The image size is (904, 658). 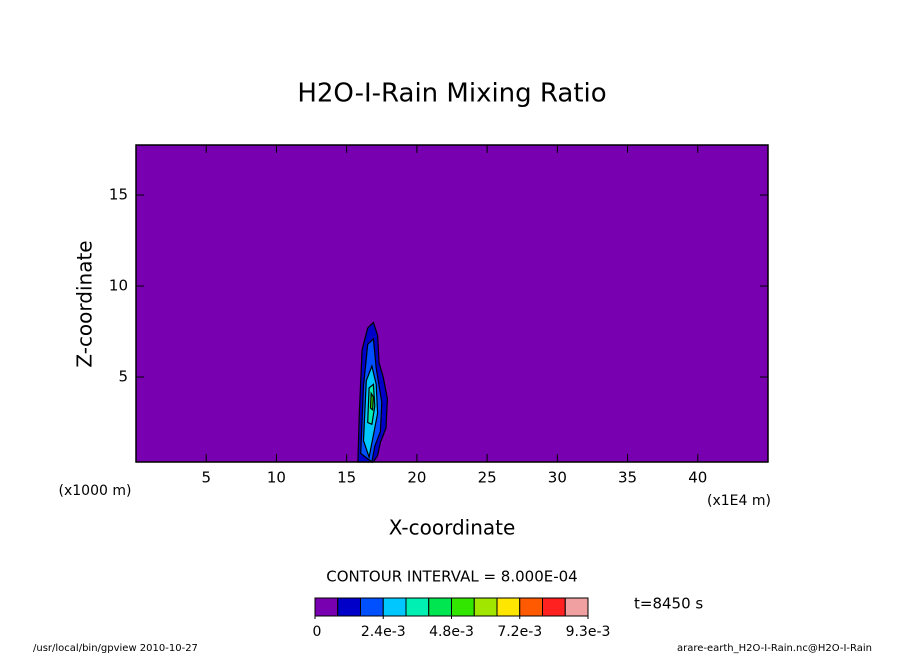 What do you see at coordinates (118, 286) in the screenshot?
I see `y-tick-label: 10` at bounding box center [118, 286].